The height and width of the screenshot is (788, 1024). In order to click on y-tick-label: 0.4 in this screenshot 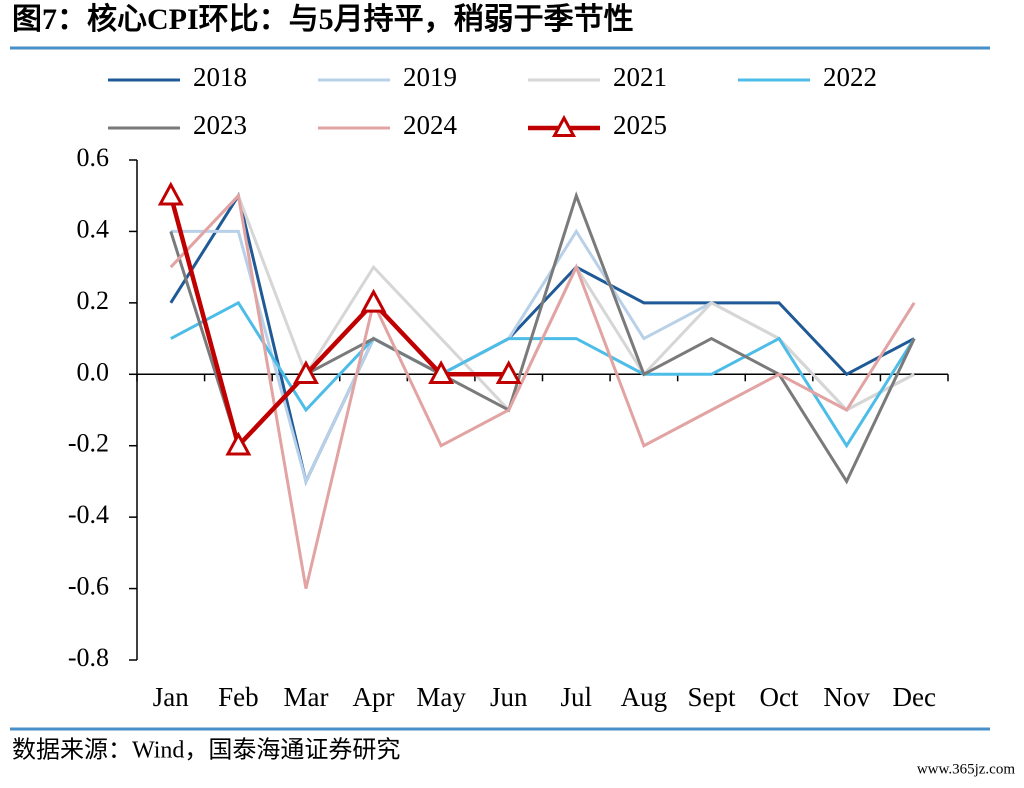, I will do `click(93, 228)`.